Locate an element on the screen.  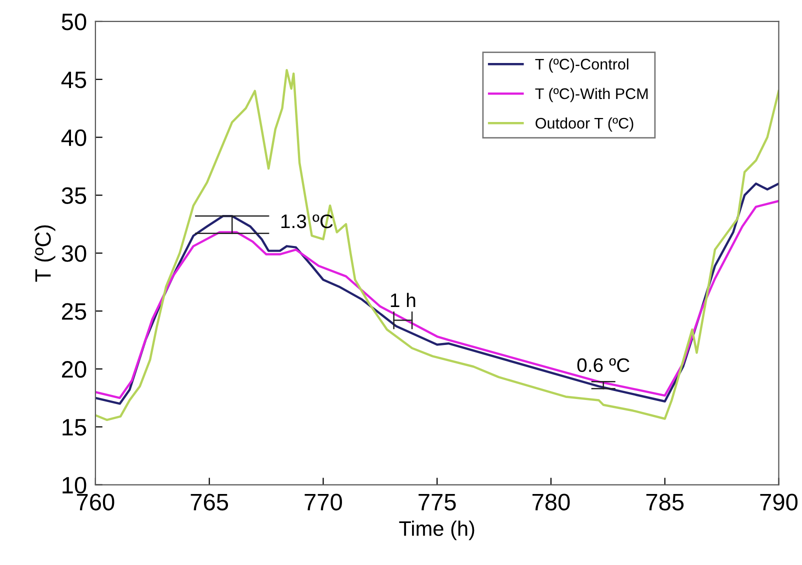
y-tick-label: 15 is located at coordinates (74, 427).